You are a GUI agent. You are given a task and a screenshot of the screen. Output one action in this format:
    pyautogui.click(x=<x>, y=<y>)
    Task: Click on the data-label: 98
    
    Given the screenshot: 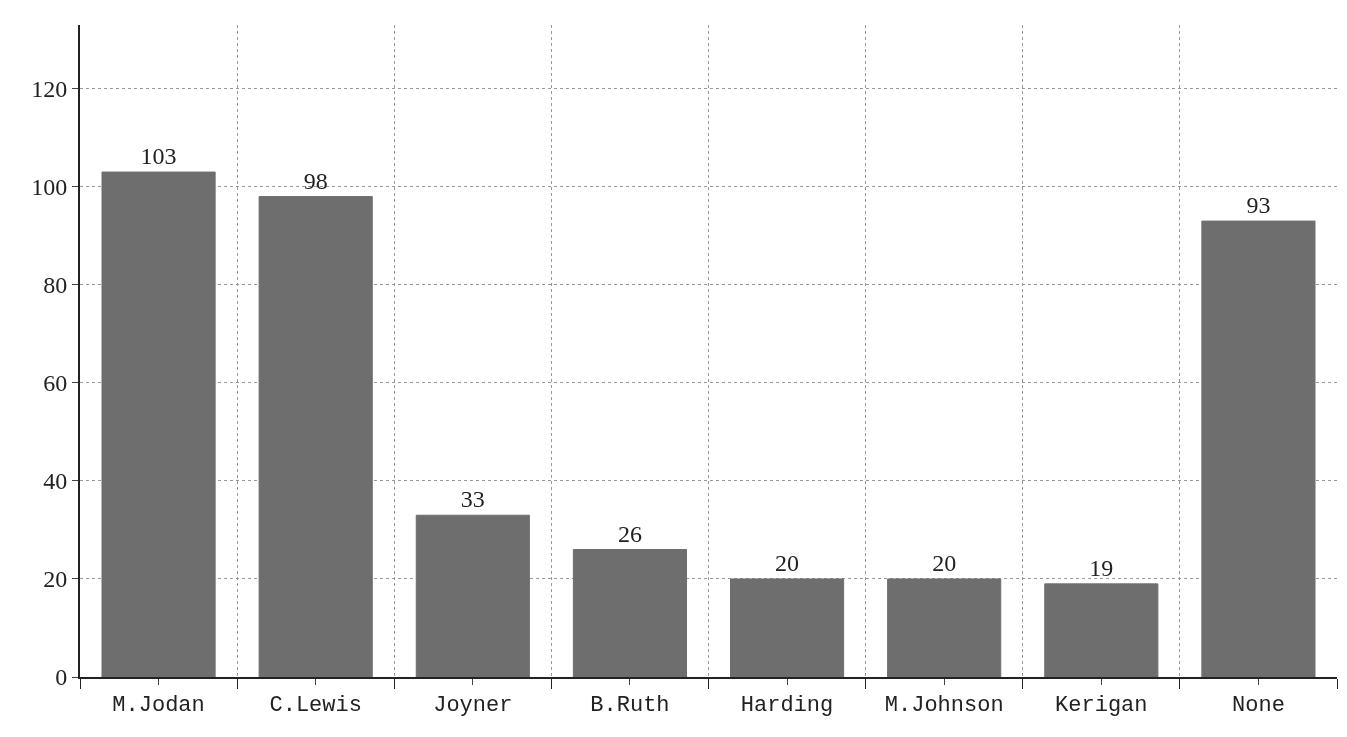 What is the action you would take?
    pyautogui.click(x=315, y=180)
    